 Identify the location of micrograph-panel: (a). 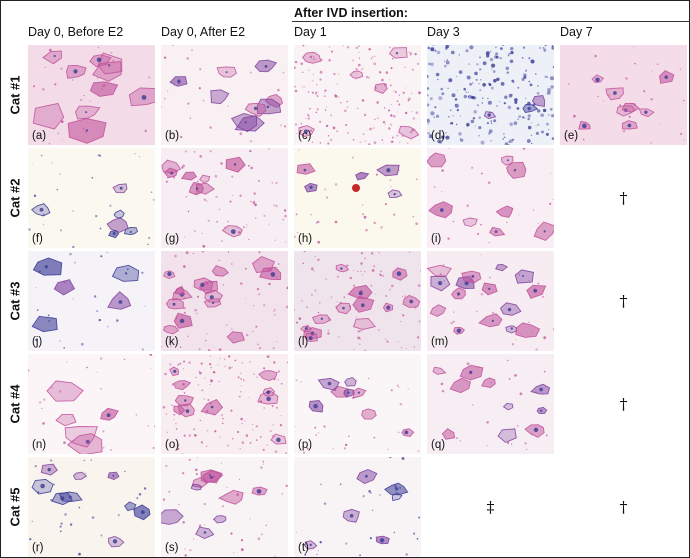
(91, 95).